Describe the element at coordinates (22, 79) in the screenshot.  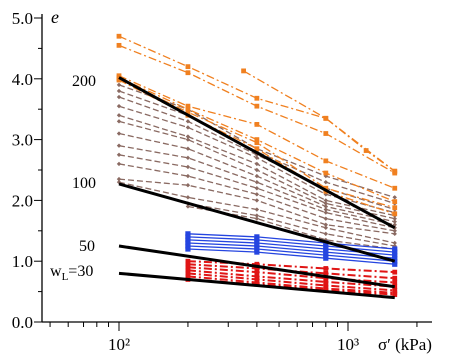
I see `y-tick-label: 4.0` at that location.